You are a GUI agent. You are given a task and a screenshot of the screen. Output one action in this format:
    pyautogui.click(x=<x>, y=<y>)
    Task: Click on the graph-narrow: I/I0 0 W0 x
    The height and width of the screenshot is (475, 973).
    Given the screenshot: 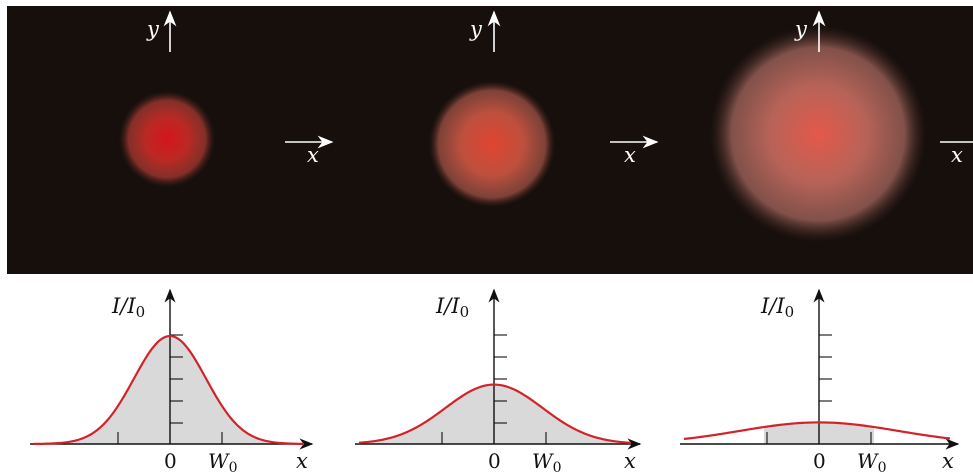 What is the action you would take?
    pyautogui.click(x=172, y=381)
    